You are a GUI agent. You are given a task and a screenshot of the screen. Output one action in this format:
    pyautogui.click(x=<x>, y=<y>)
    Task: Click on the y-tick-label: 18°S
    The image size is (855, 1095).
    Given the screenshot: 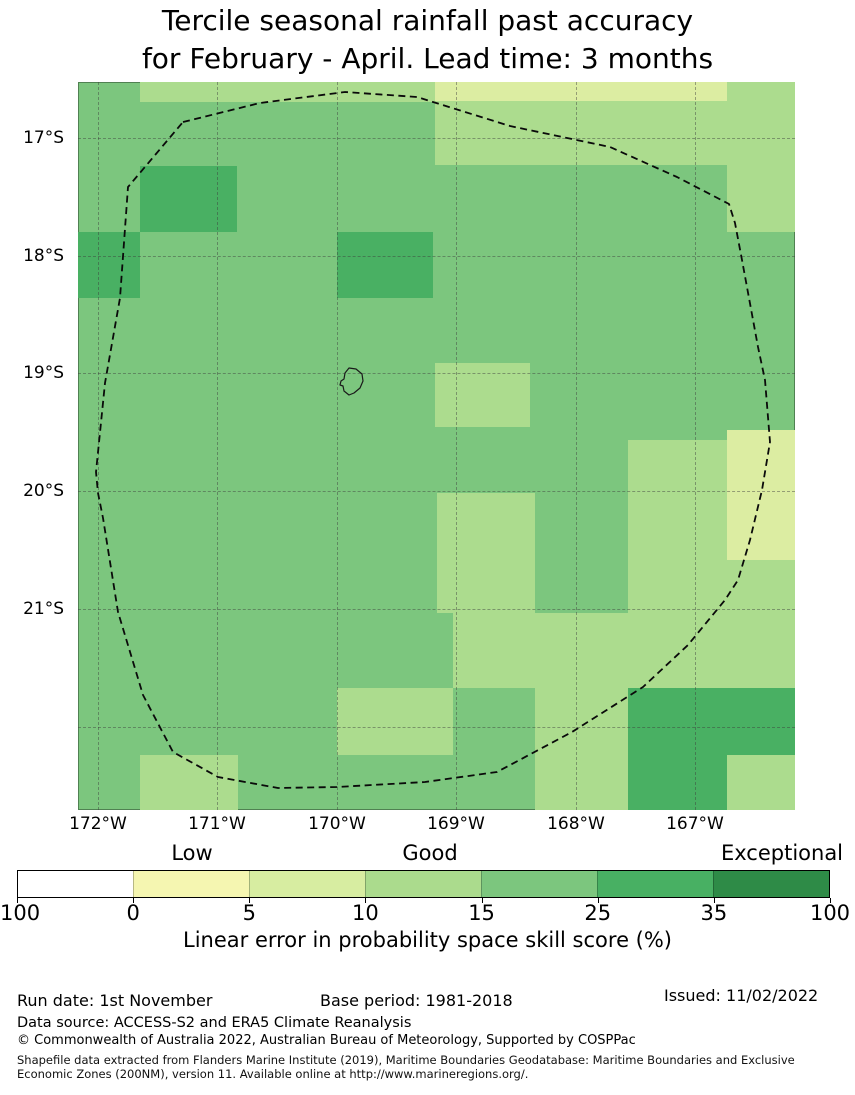 What is the action you would take?
    pyautogui.click(x=43, y=256)
    